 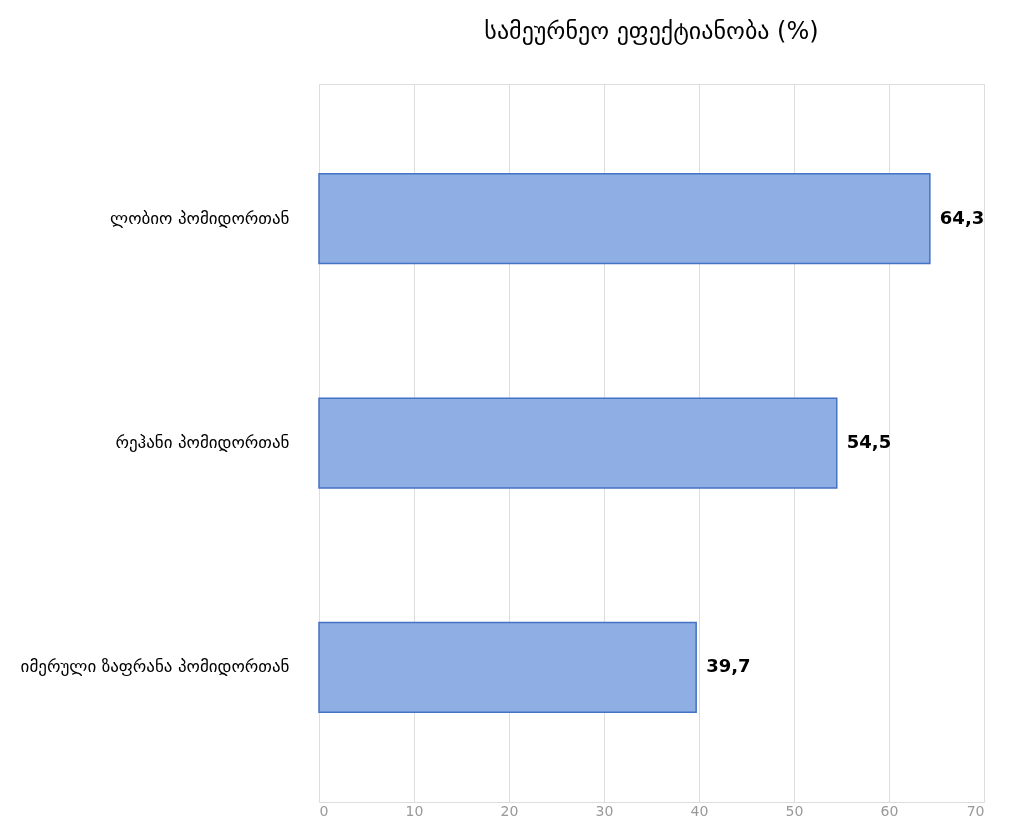 I want to click on chart-title: სამეურნეო ეფექტიანობა (%), so click(x=651, y=31).